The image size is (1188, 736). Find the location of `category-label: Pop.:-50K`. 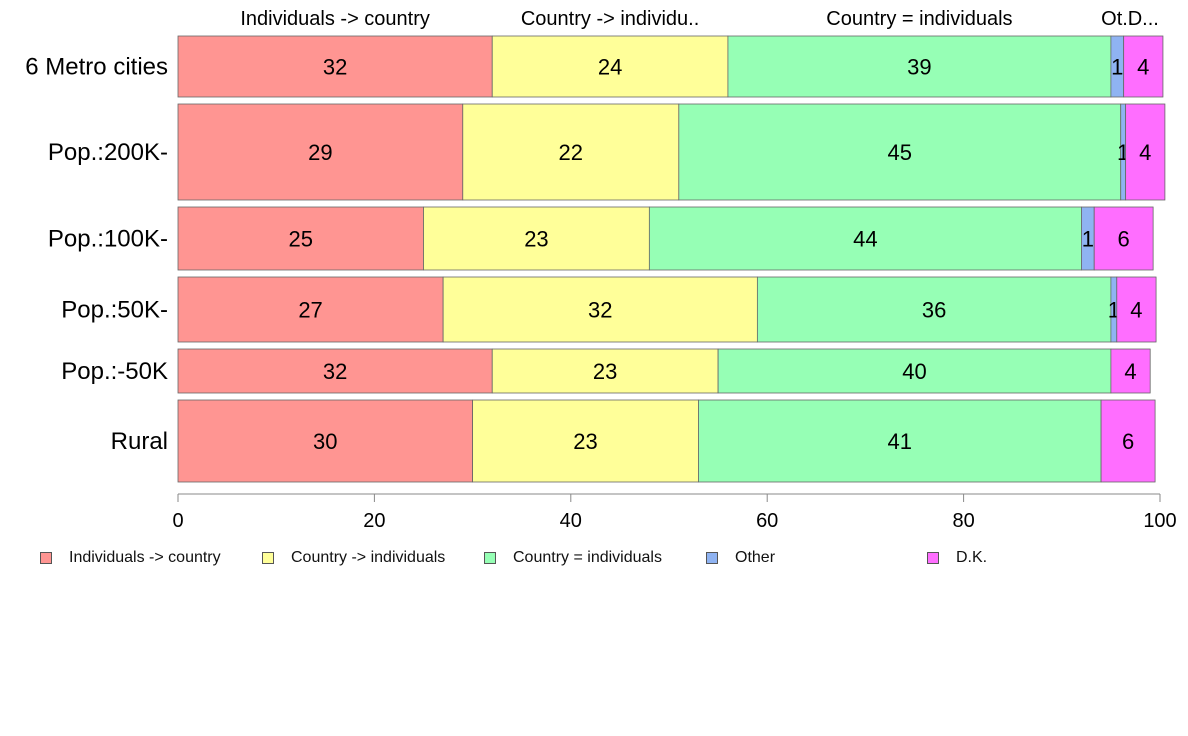

category-label: Pop.:-50K is located at coordinates (114, 371).